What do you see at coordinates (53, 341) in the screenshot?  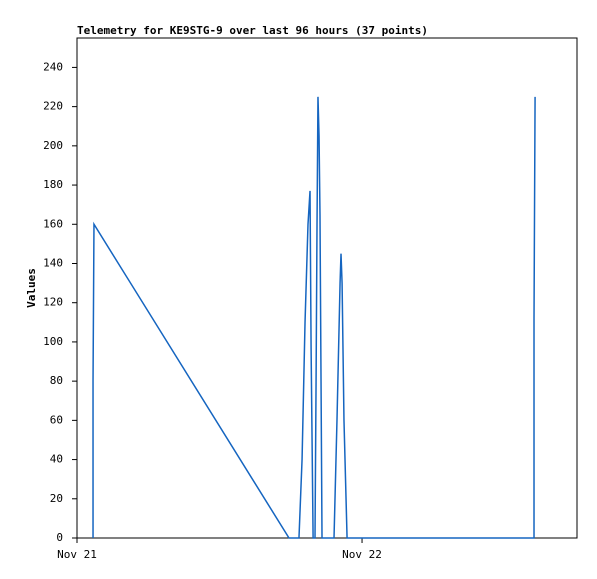 I see `y-tick-label: 100` at bounding box center [53, 341].